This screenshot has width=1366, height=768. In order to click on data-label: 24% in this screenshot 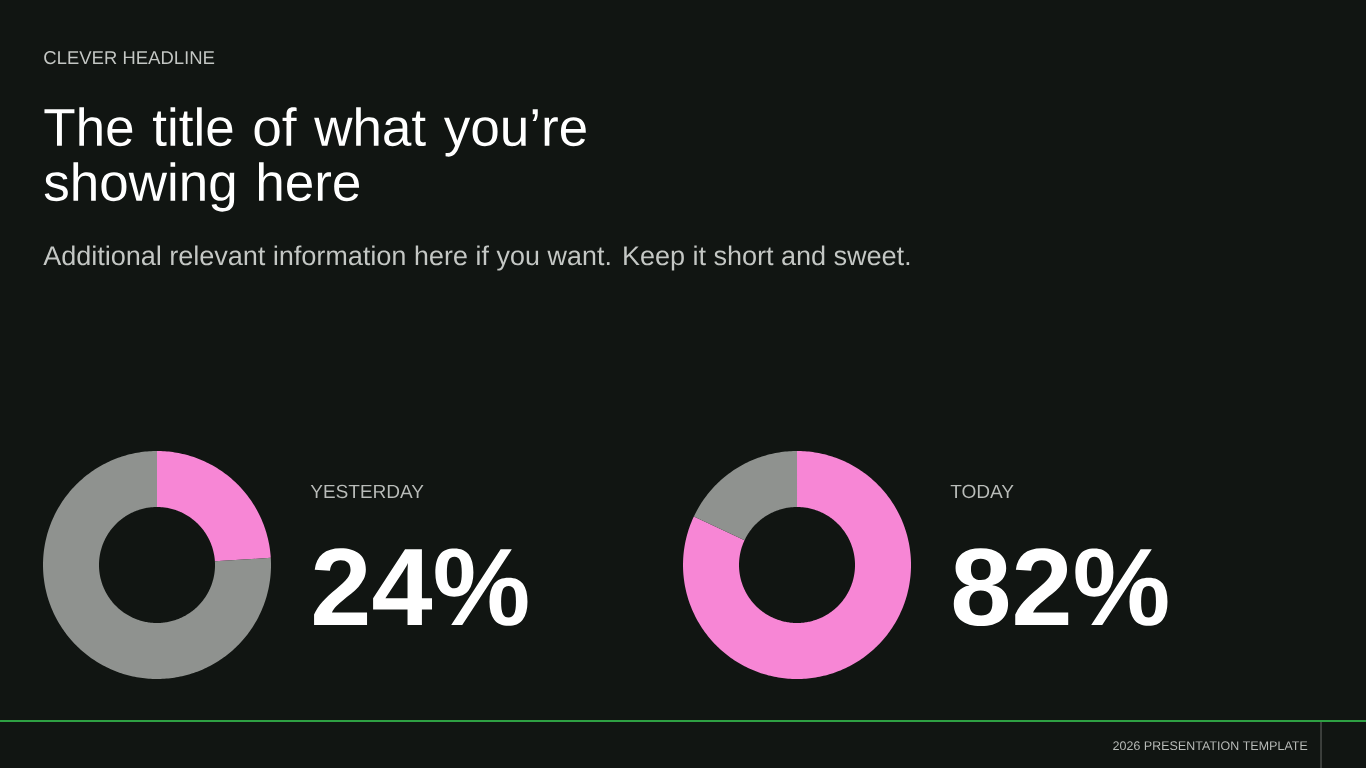, I will do `click(421, 587)`.